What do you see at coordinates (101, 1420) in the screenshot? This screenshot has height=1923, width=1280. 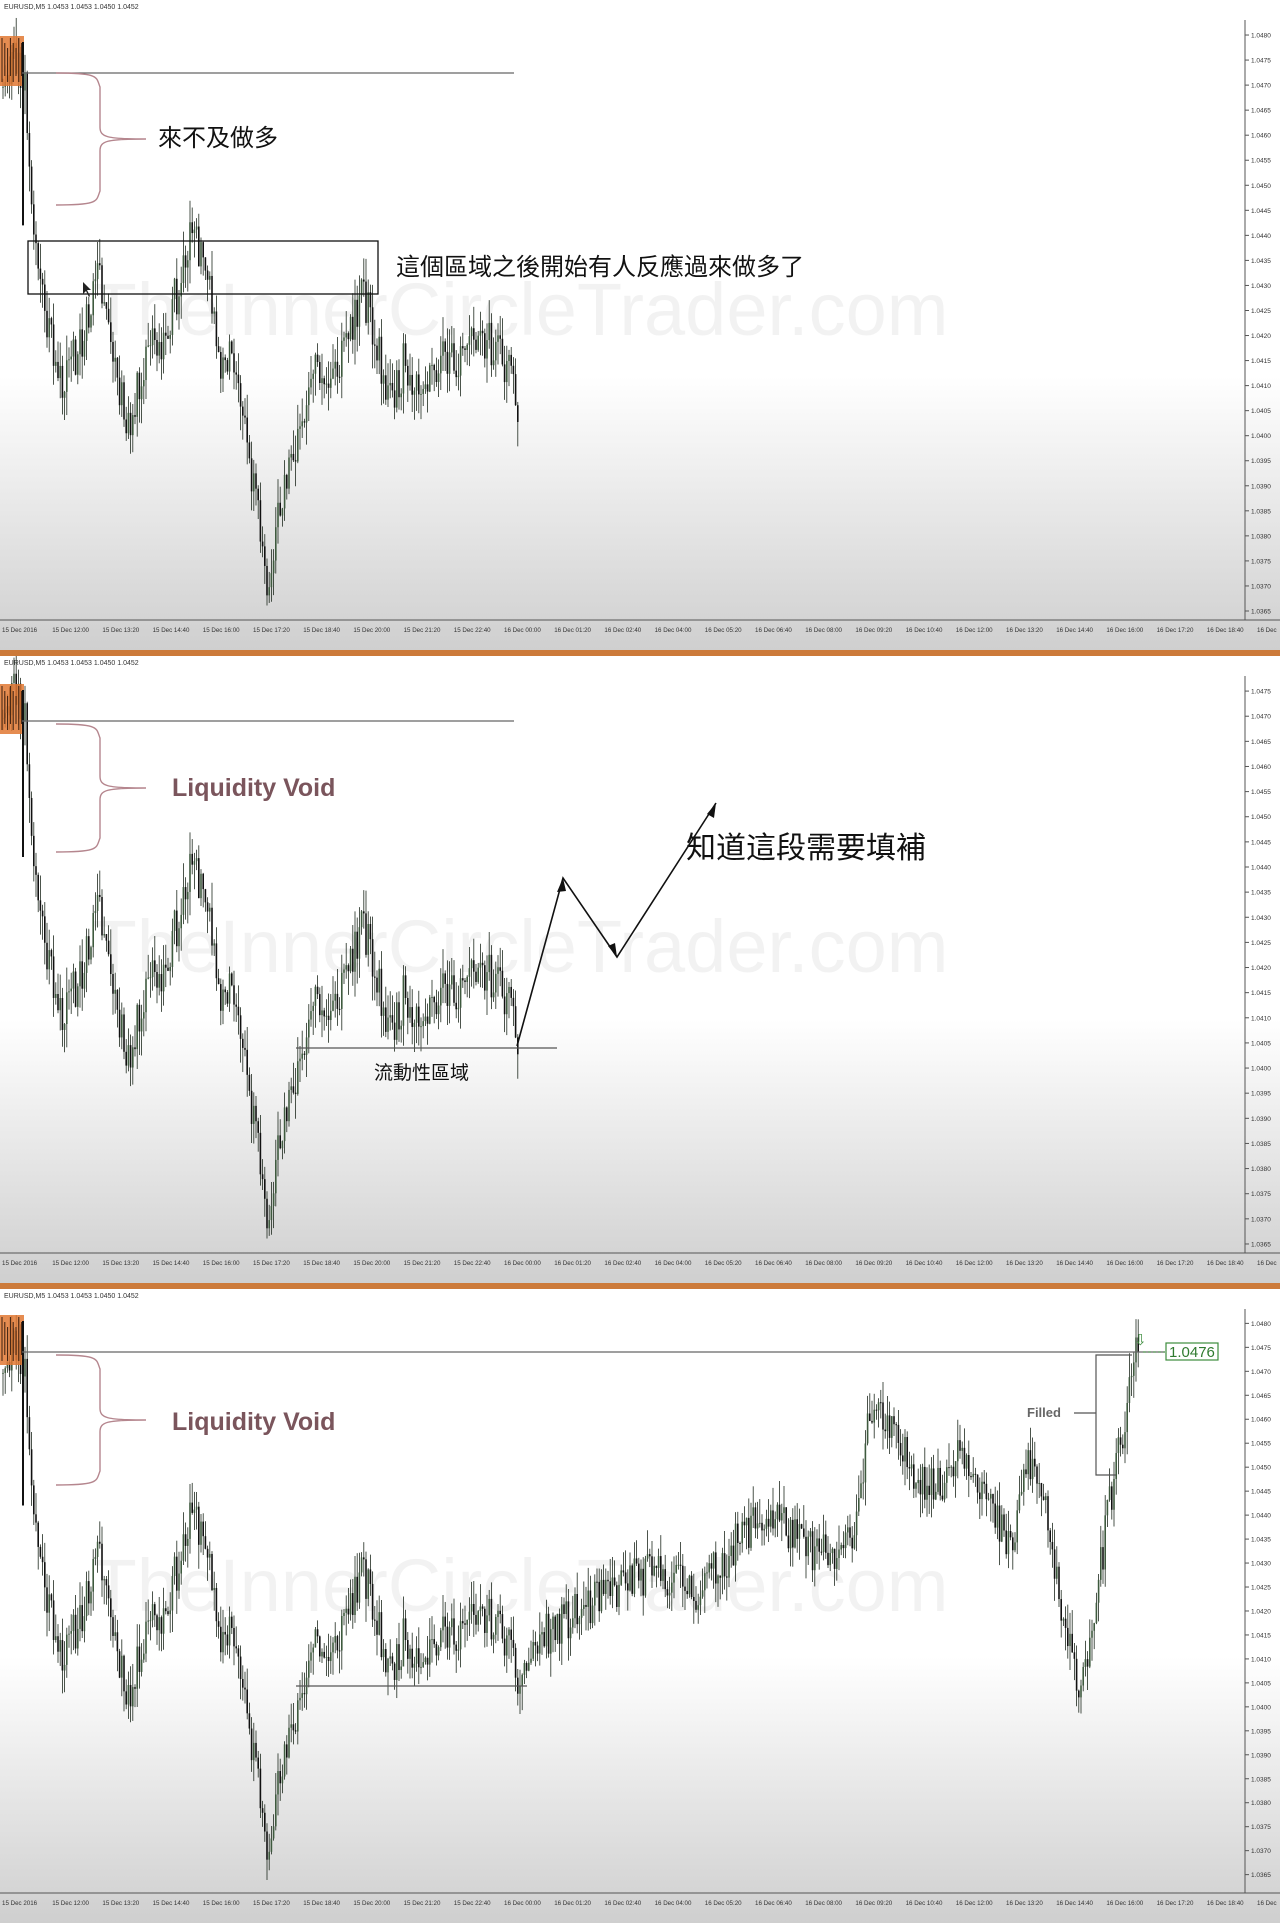 I see `annotation-brace` at bounding box center [101, 1420].